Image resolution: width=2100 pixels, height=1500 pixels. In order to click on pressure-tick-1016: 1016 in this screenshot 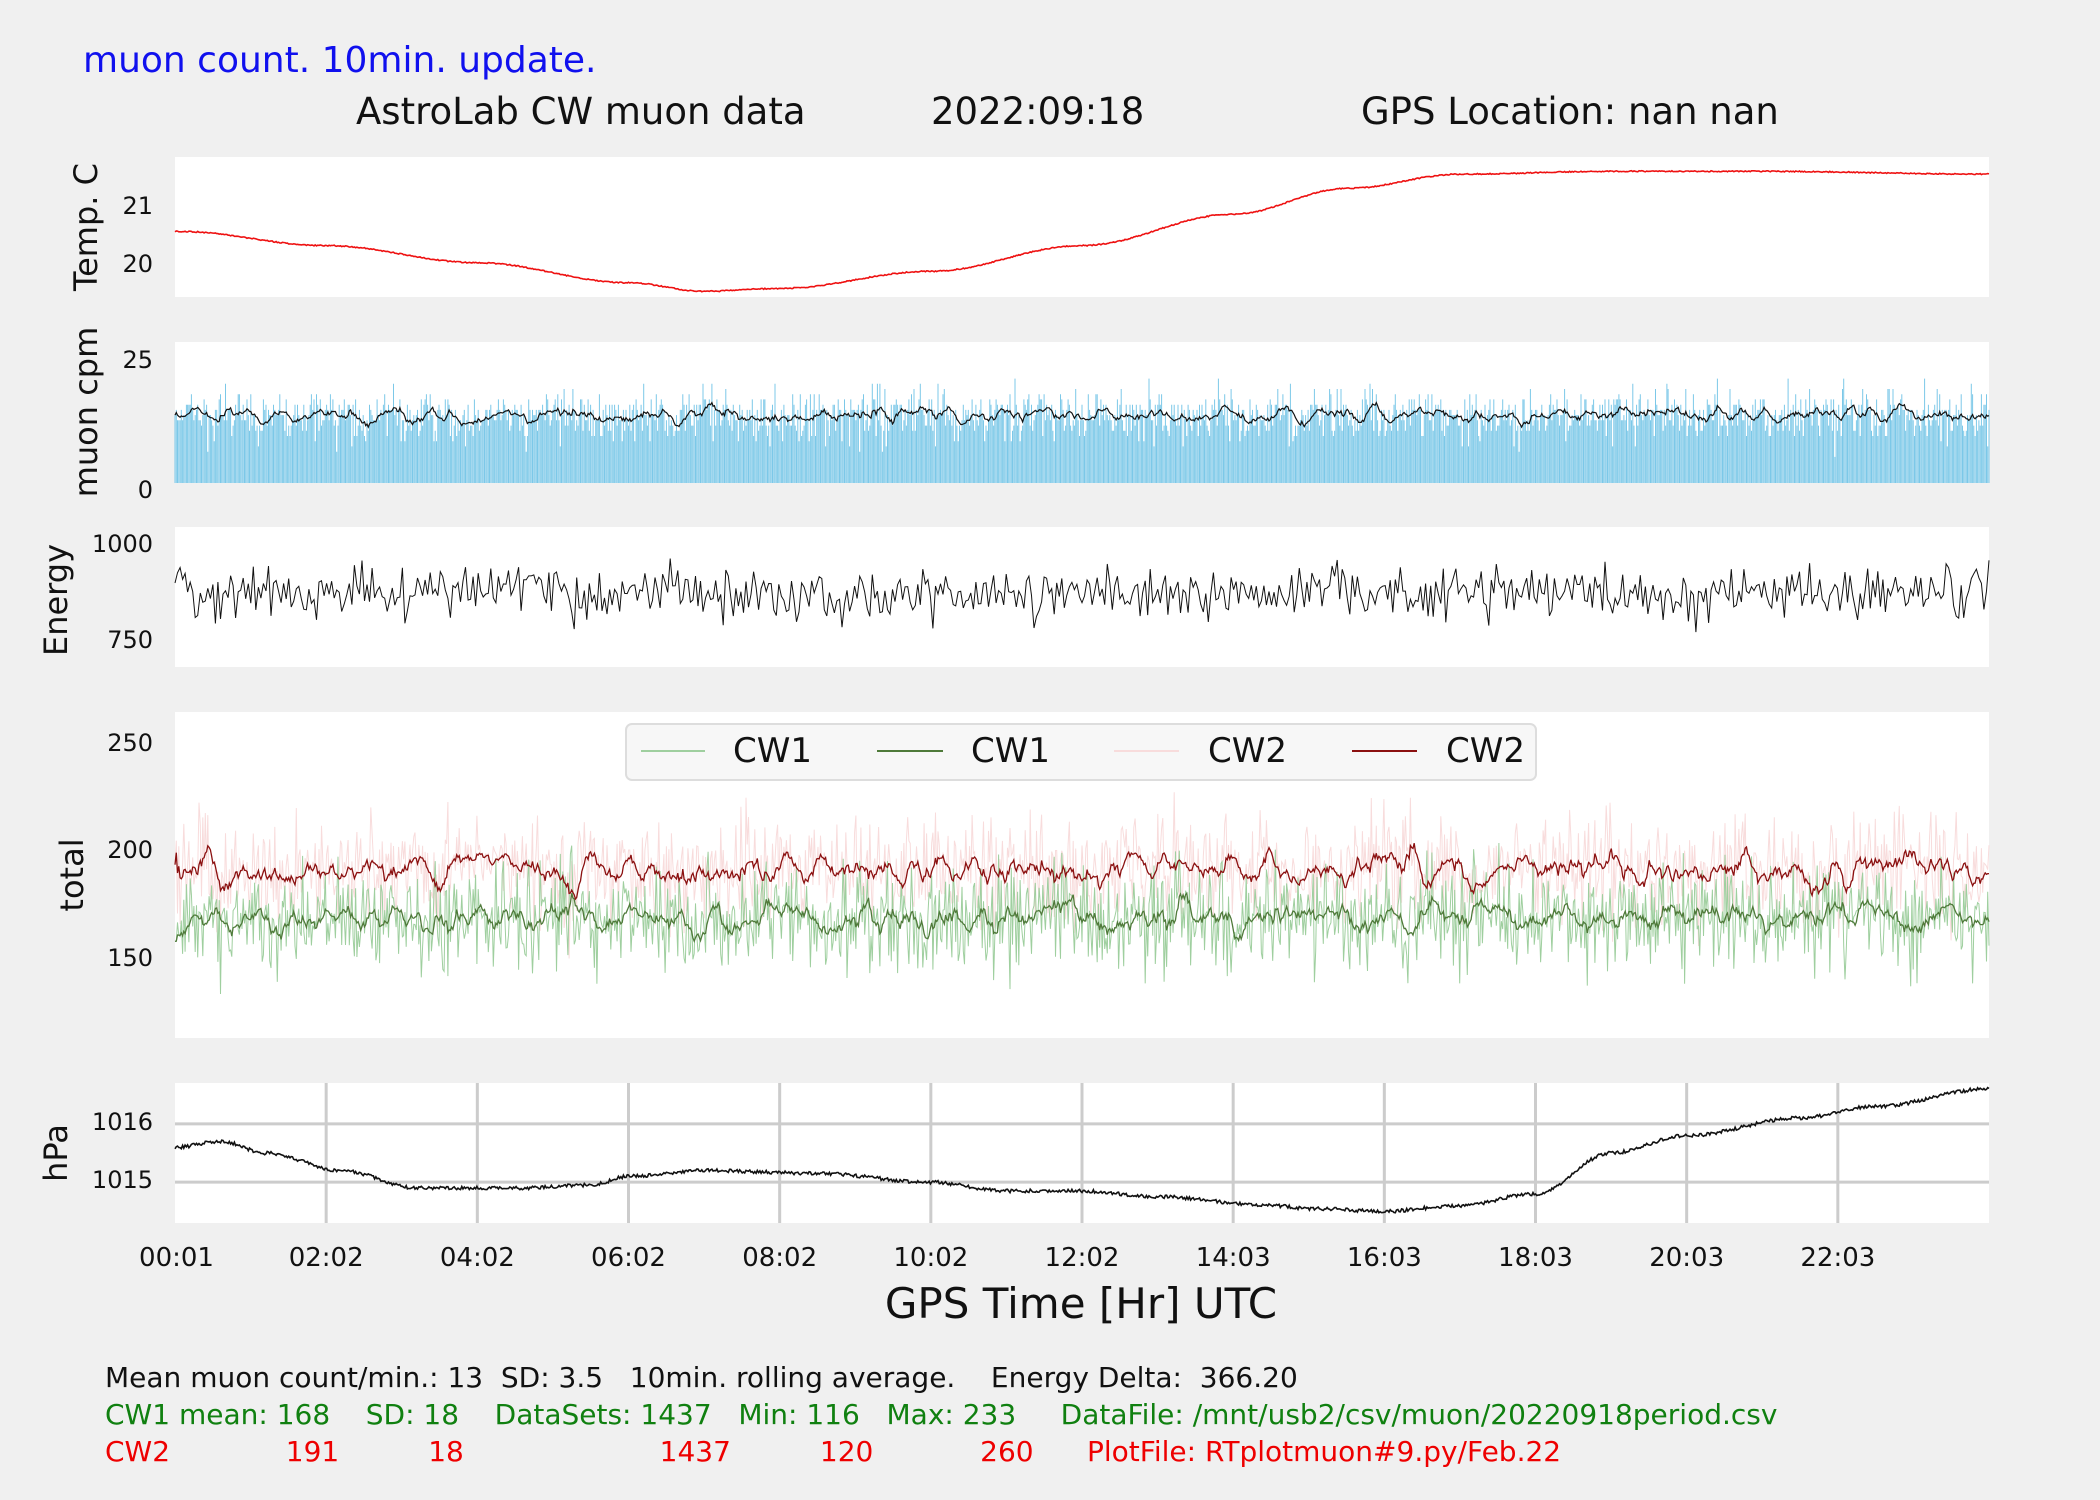, I will do `click(122, 1122)`.